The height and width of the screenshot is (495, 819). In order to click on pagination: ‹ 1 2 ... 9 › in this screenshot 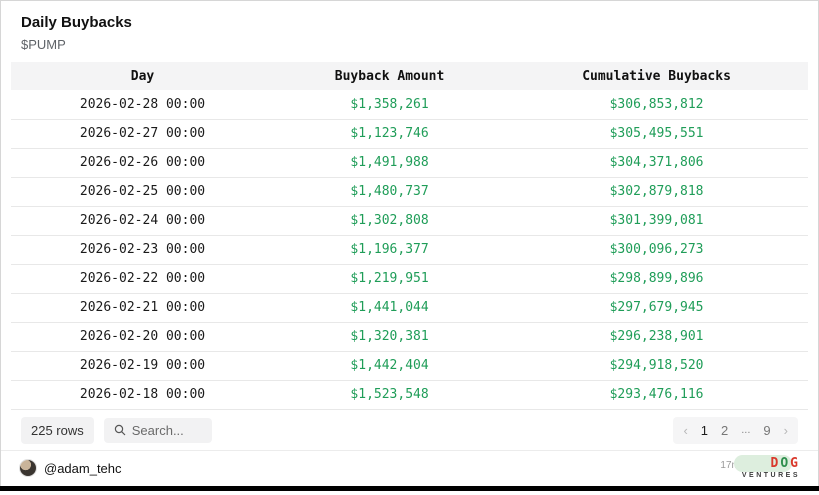, I will do `click(735, 430)`.